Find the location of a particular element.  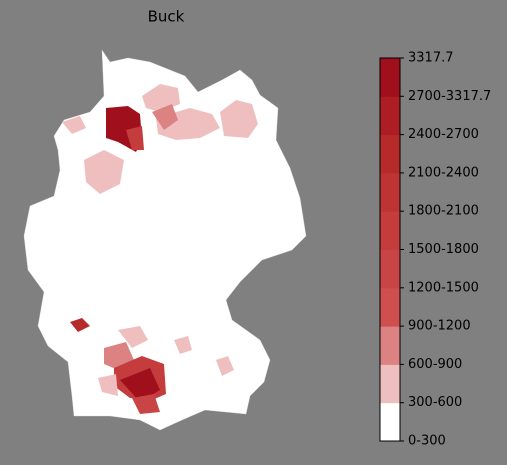

colorbar-tick-label: 900-1200 is located at coordinates (439, 326).